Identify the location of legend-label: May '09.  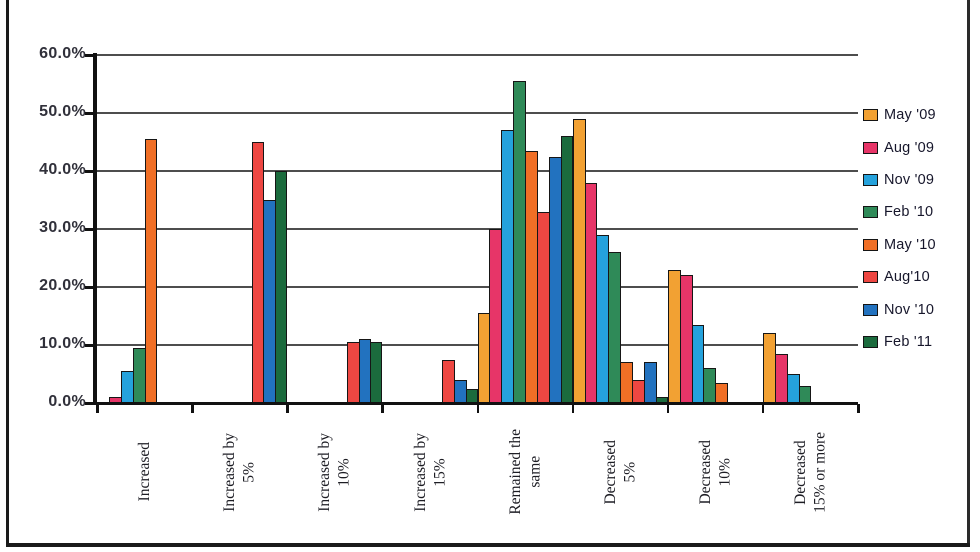
(910, 115).